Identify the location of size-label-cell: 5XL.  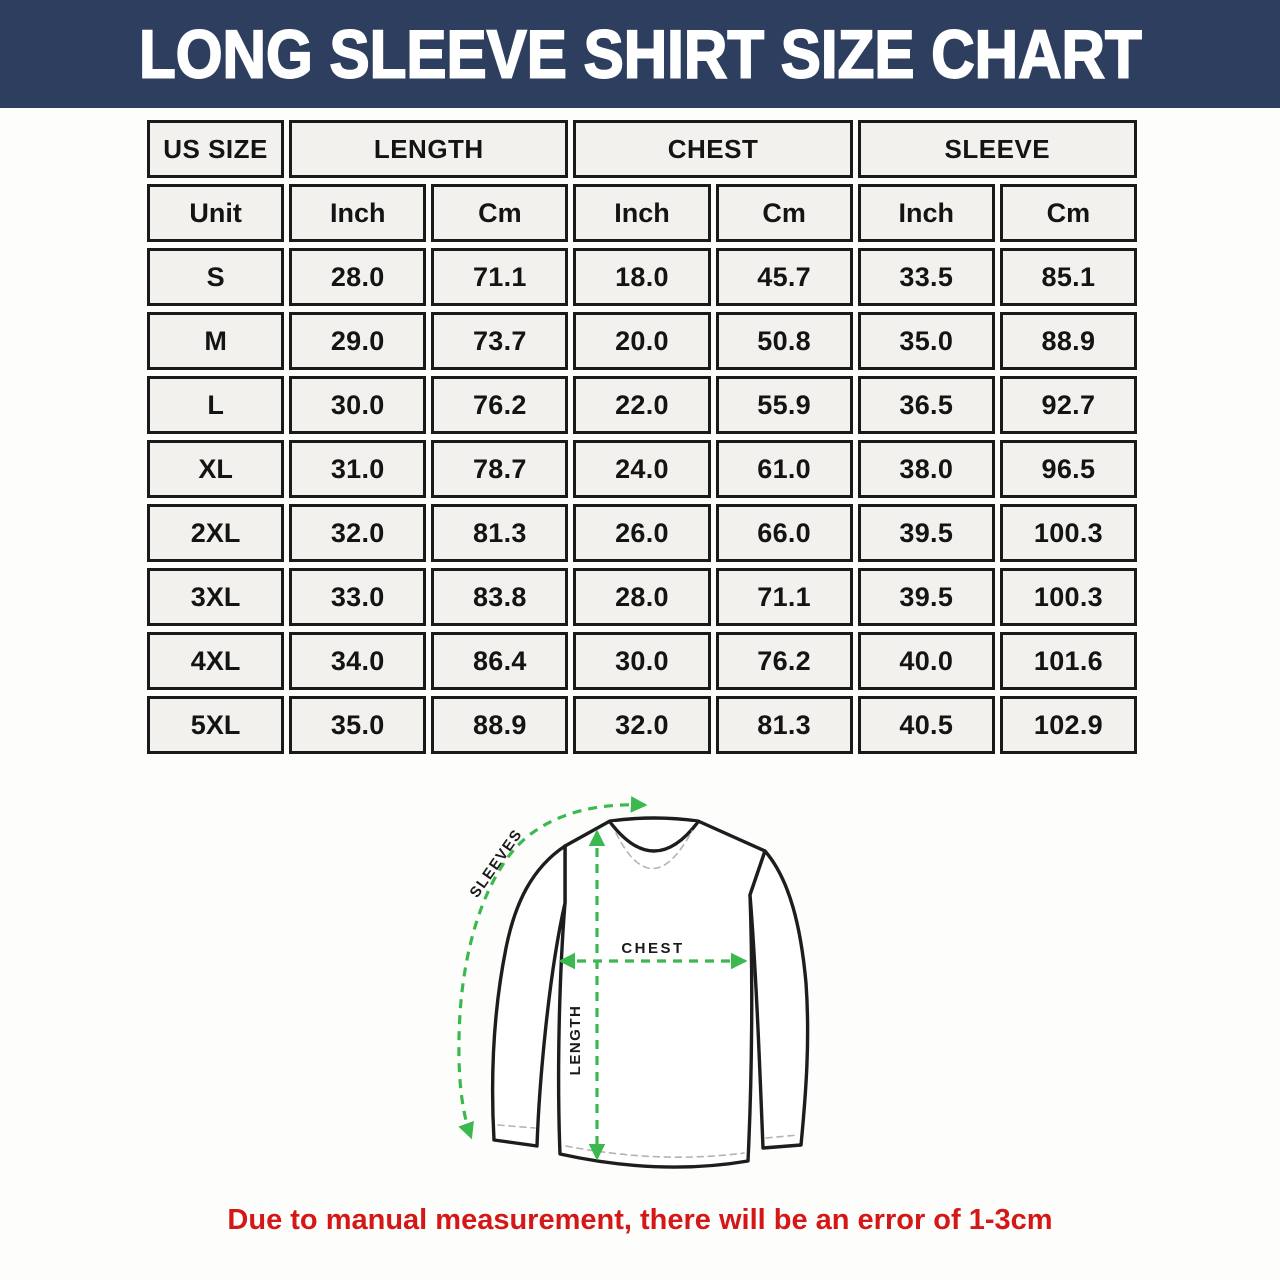
(216, 725).